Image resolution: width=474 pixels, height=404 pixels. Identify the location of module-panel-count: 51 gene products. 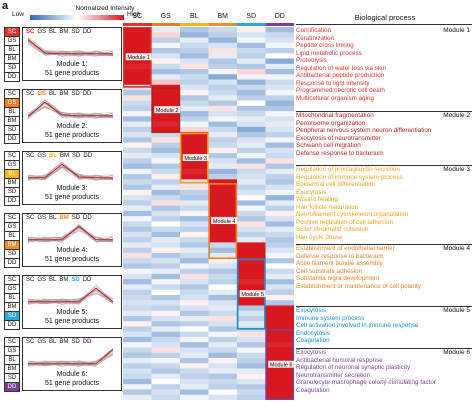
(72, 135).